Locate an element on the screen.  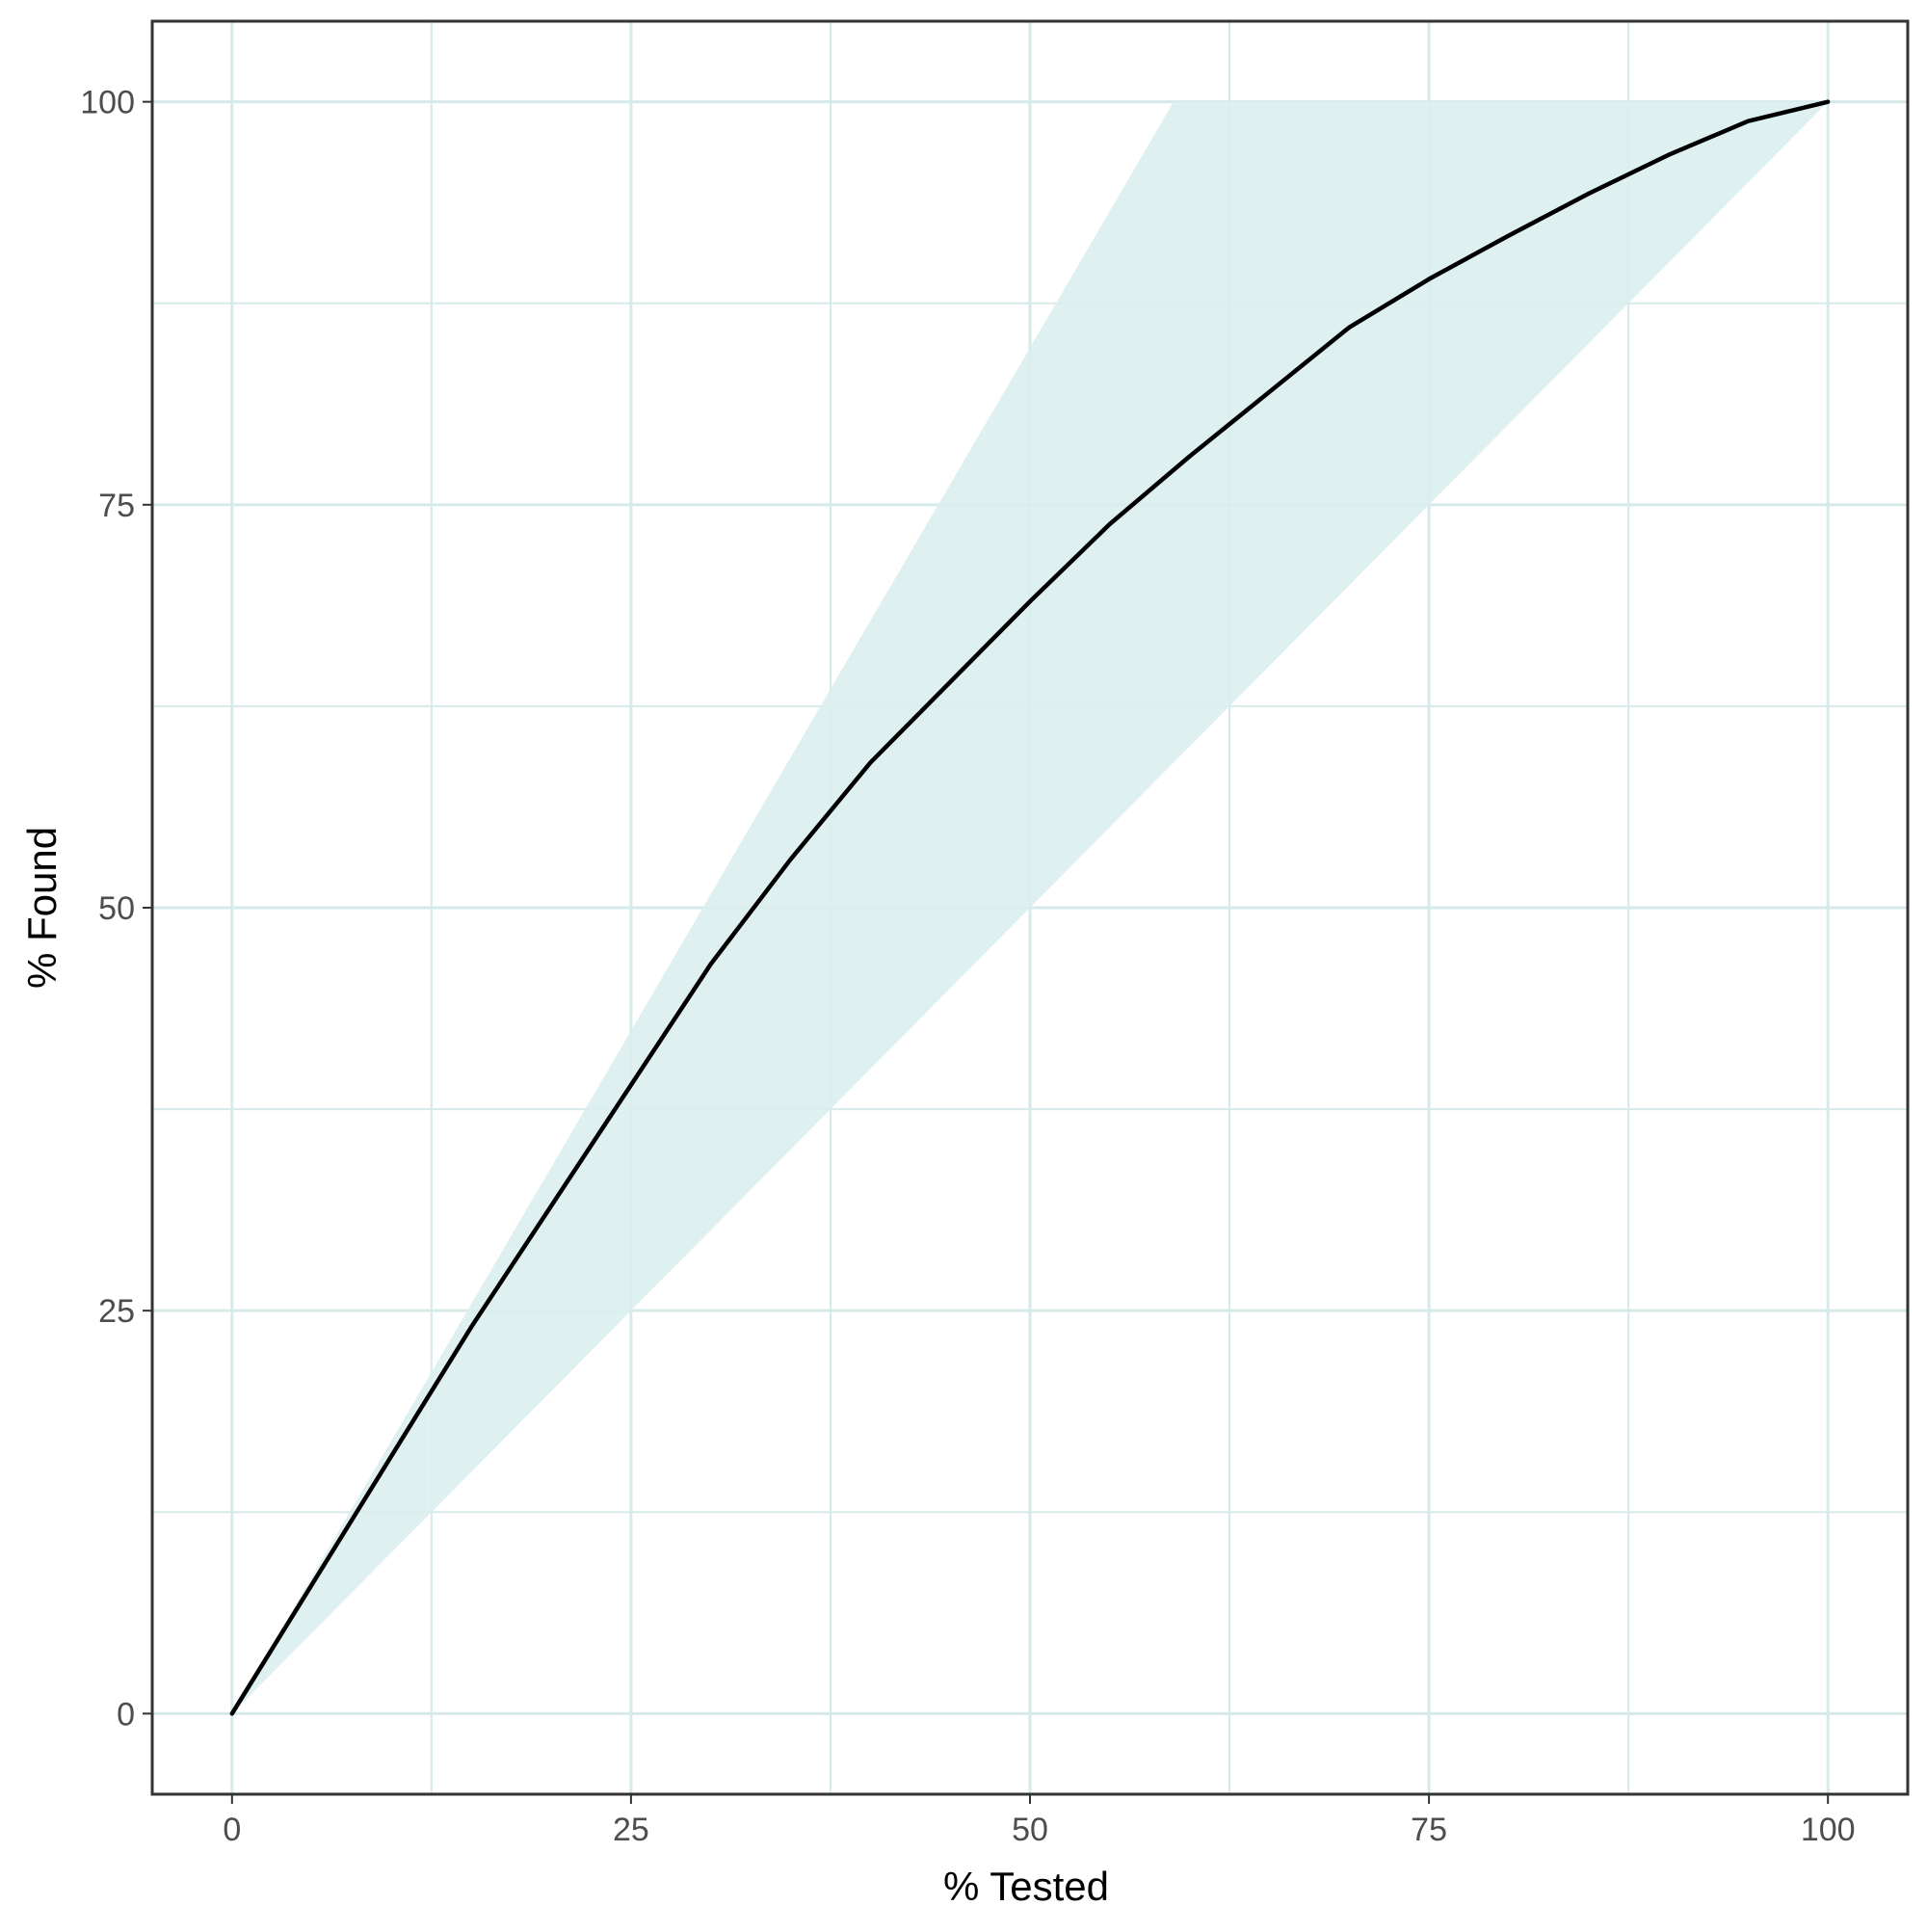
y-tick-label: 50 is located at coordinates (117, 908).